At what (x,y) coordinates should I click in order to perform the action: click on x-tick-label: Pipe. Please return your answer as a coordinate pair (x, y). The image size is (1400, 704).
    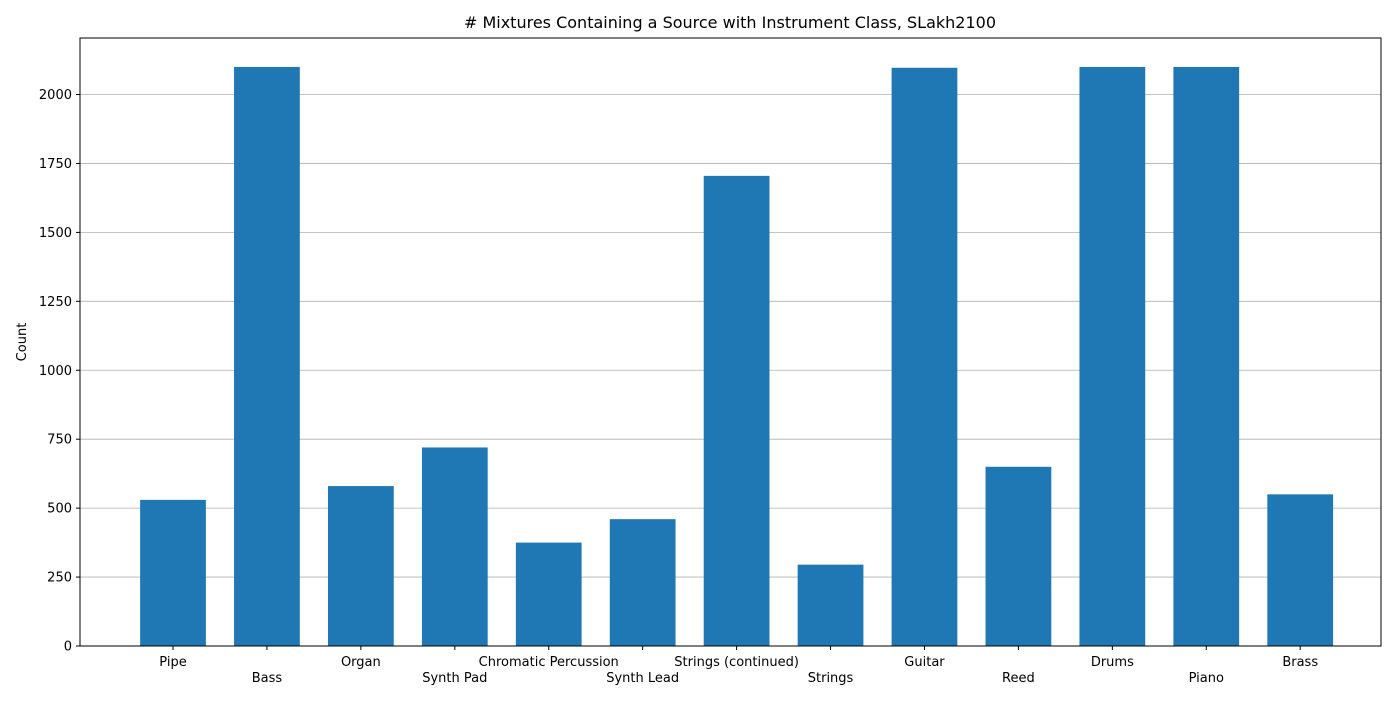
    Looking at the image, I should click on (172, 662).